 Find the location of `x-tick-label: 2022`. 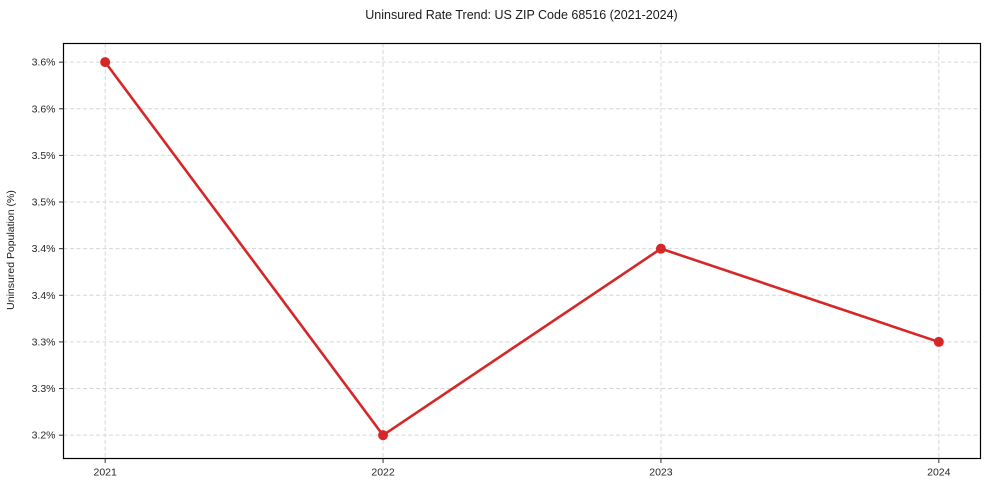

x-tick-label: 2022 is located at coordinates (383, 473).